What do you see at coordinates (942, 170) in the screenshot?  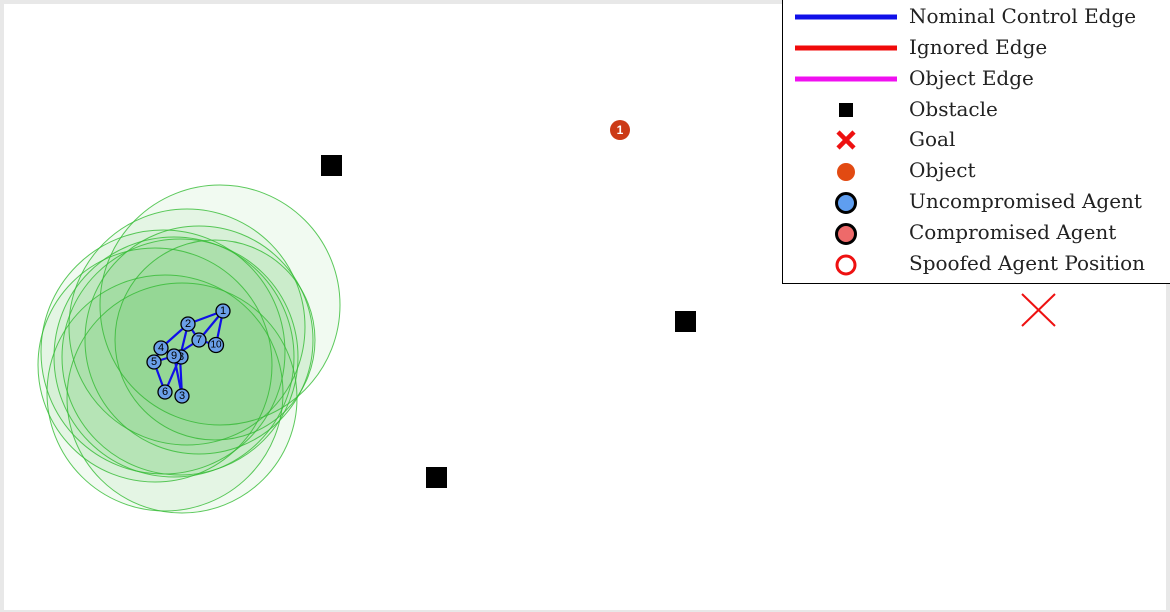 I see `legend-label: Object` at bounding box center [942, 170].